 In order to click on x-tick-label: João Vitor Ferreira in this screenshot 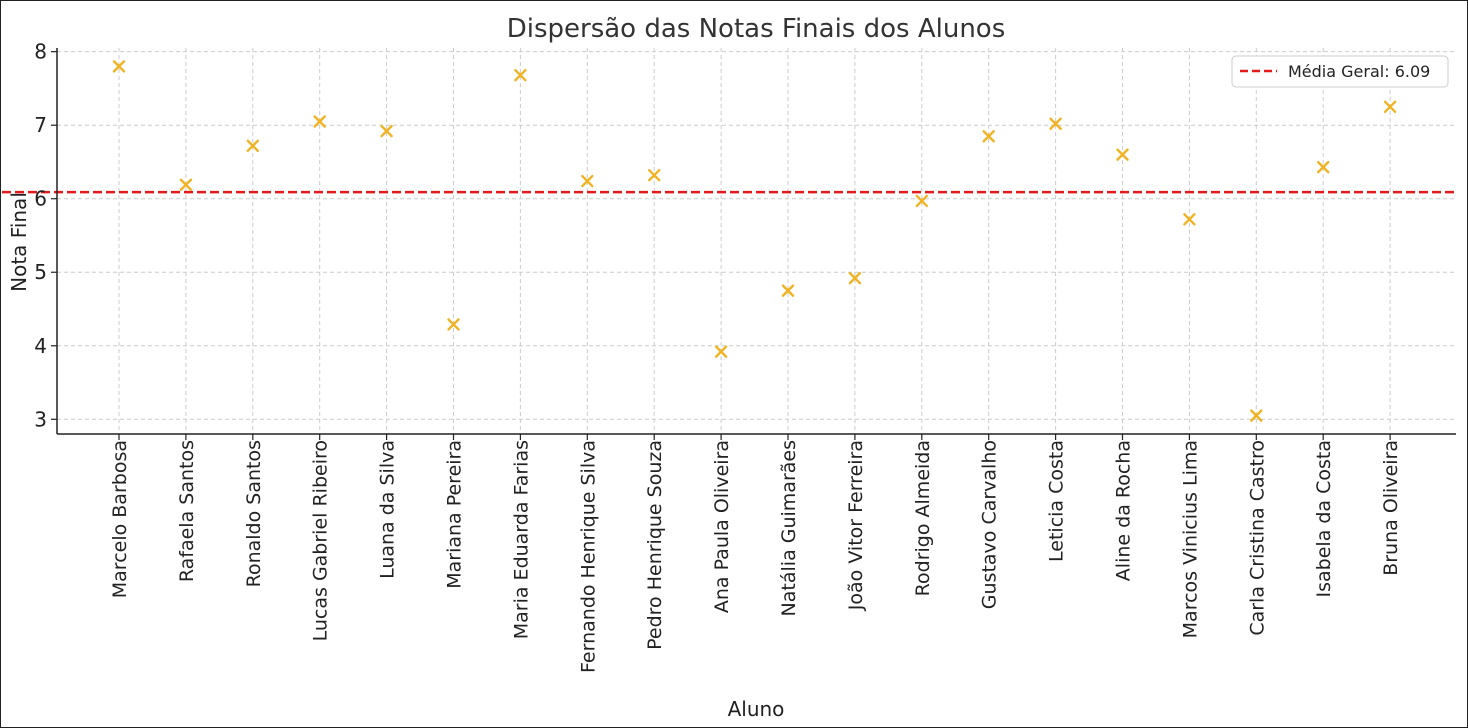, I will do `click(856, 525)`.